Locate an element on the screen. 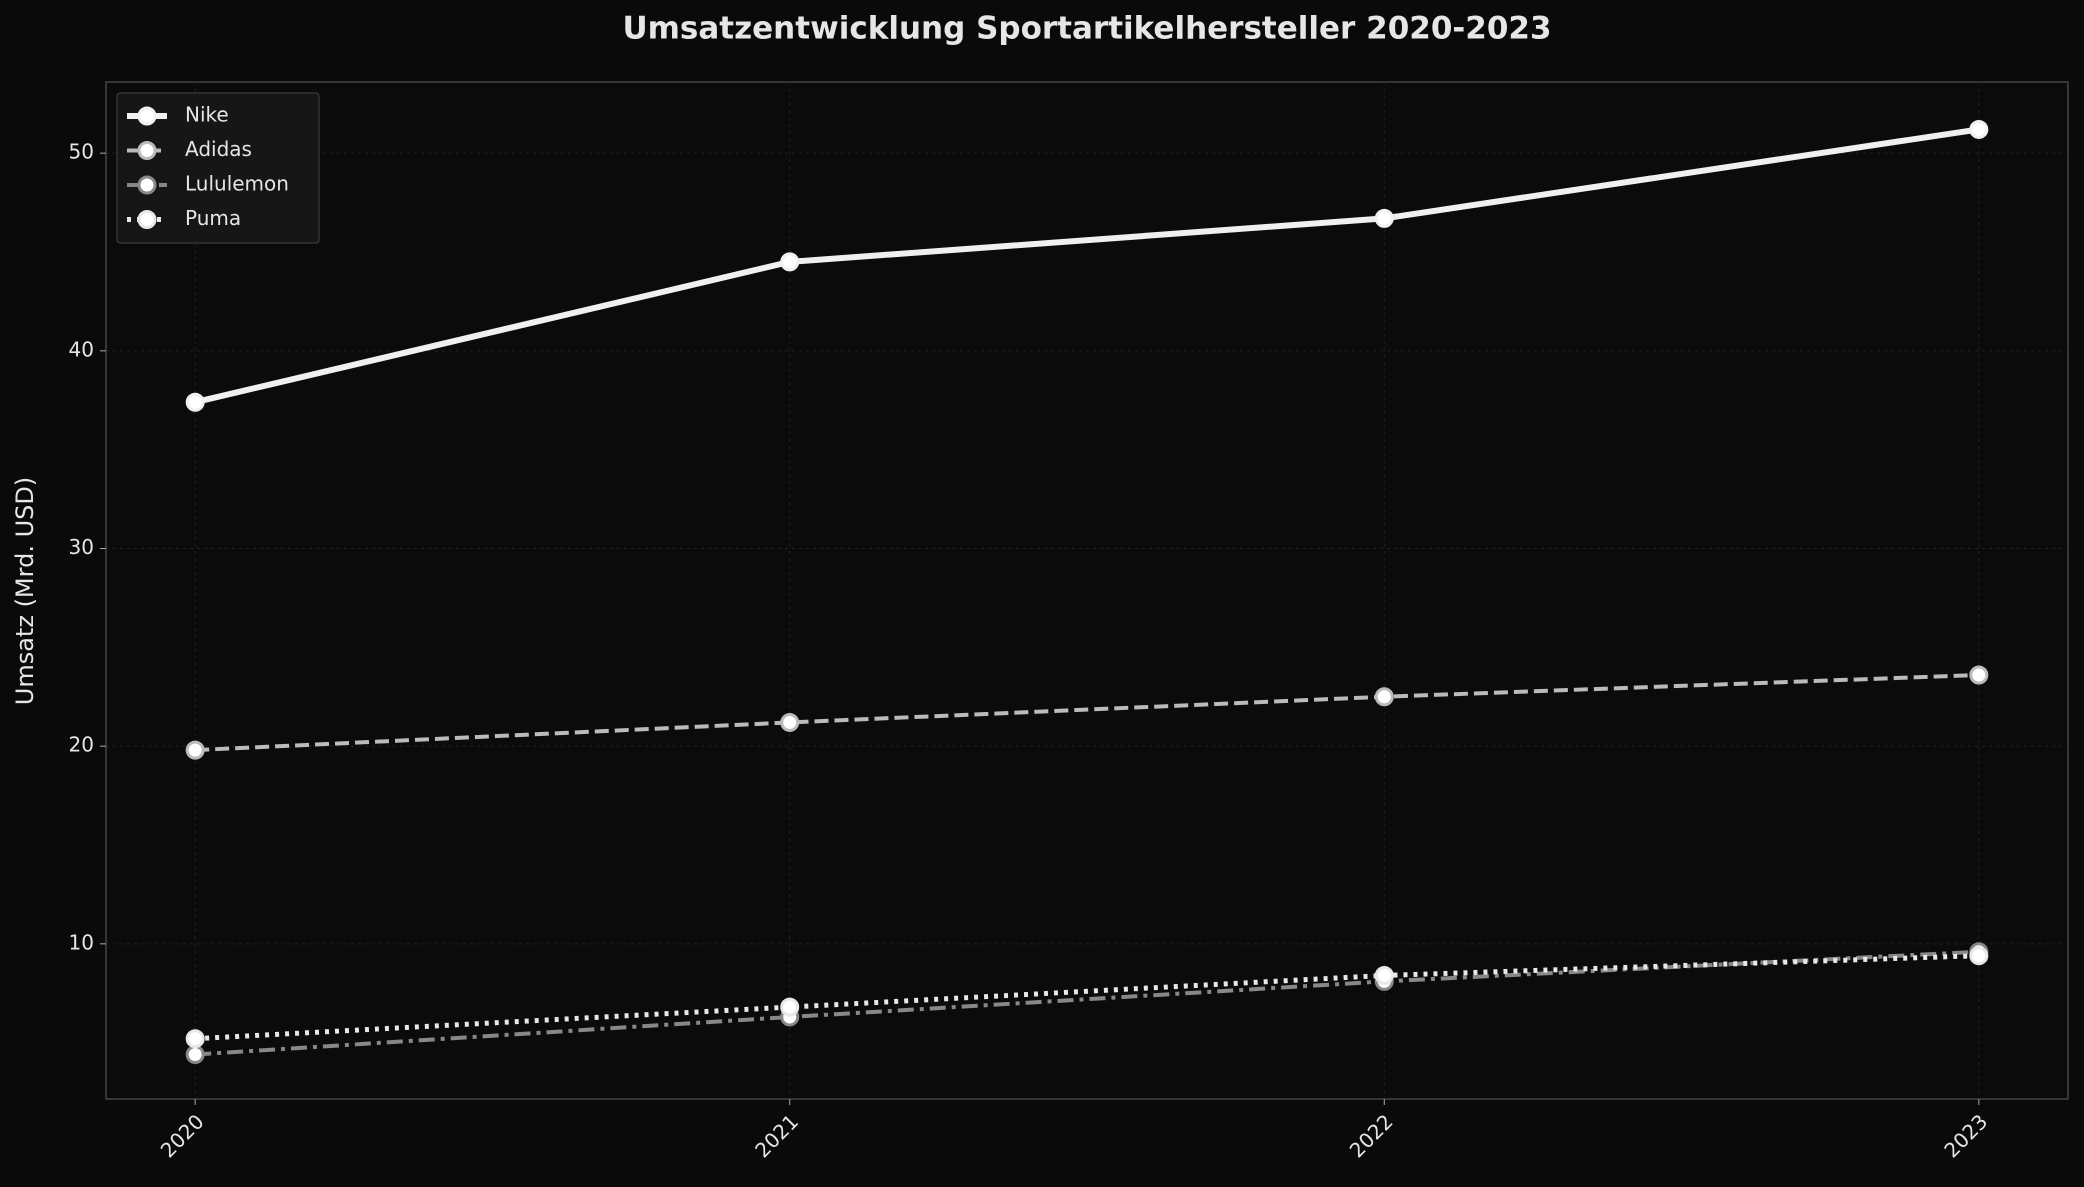 Image resolution: width=2084 pixels, height=1187 pixels. y-tick-label: 40 is located at coordinates (81, 349).